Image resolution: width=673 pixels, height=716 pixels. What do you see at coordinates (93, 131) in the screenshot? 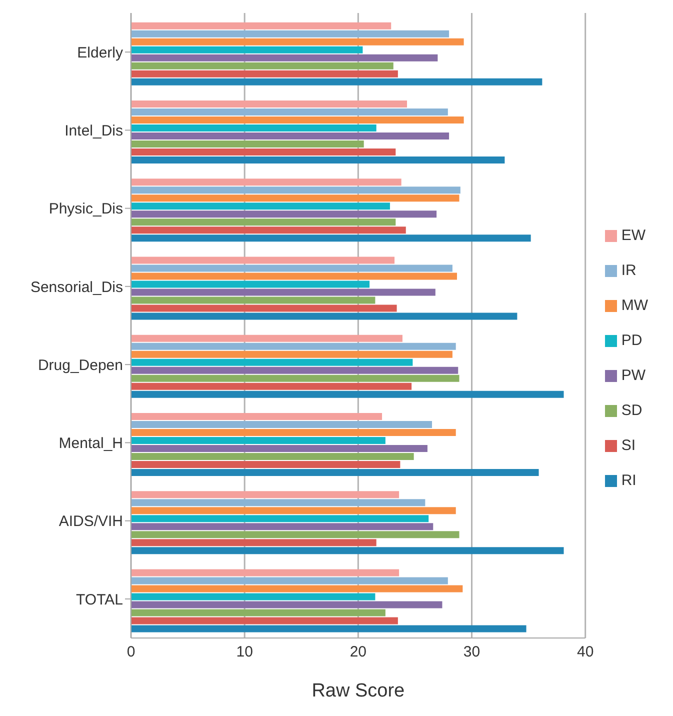
I see `y-tick-label: Intel_Dis` at bounding box center [93, 131].